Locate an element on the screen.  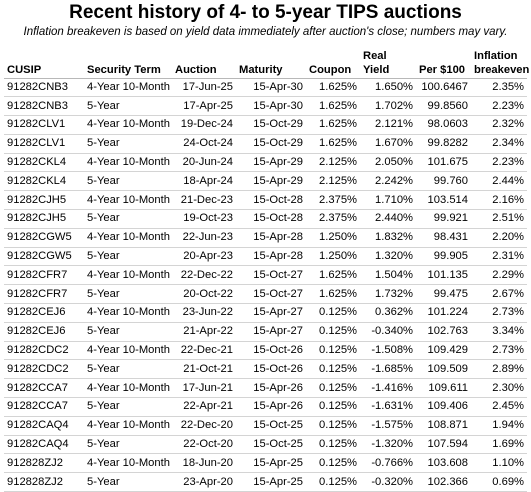
header-auction: Auction is located at coordinates (204, 60).